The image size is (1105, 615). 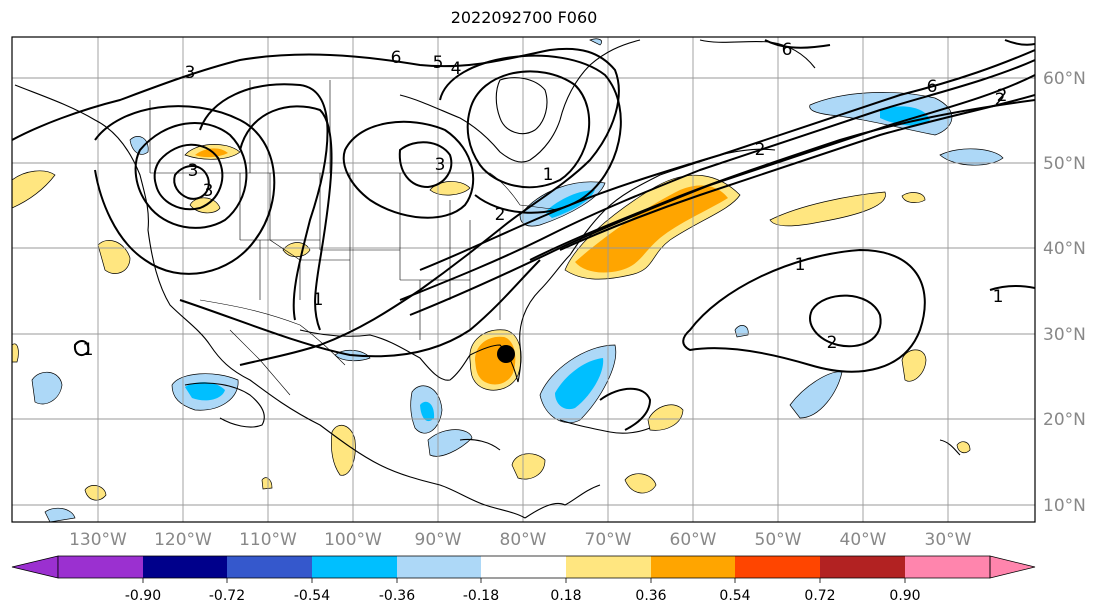 What do you see at coordinates (1012, 287) in the screenshot?
I see `contour-east-edge` at bounding box center [1012, 287].